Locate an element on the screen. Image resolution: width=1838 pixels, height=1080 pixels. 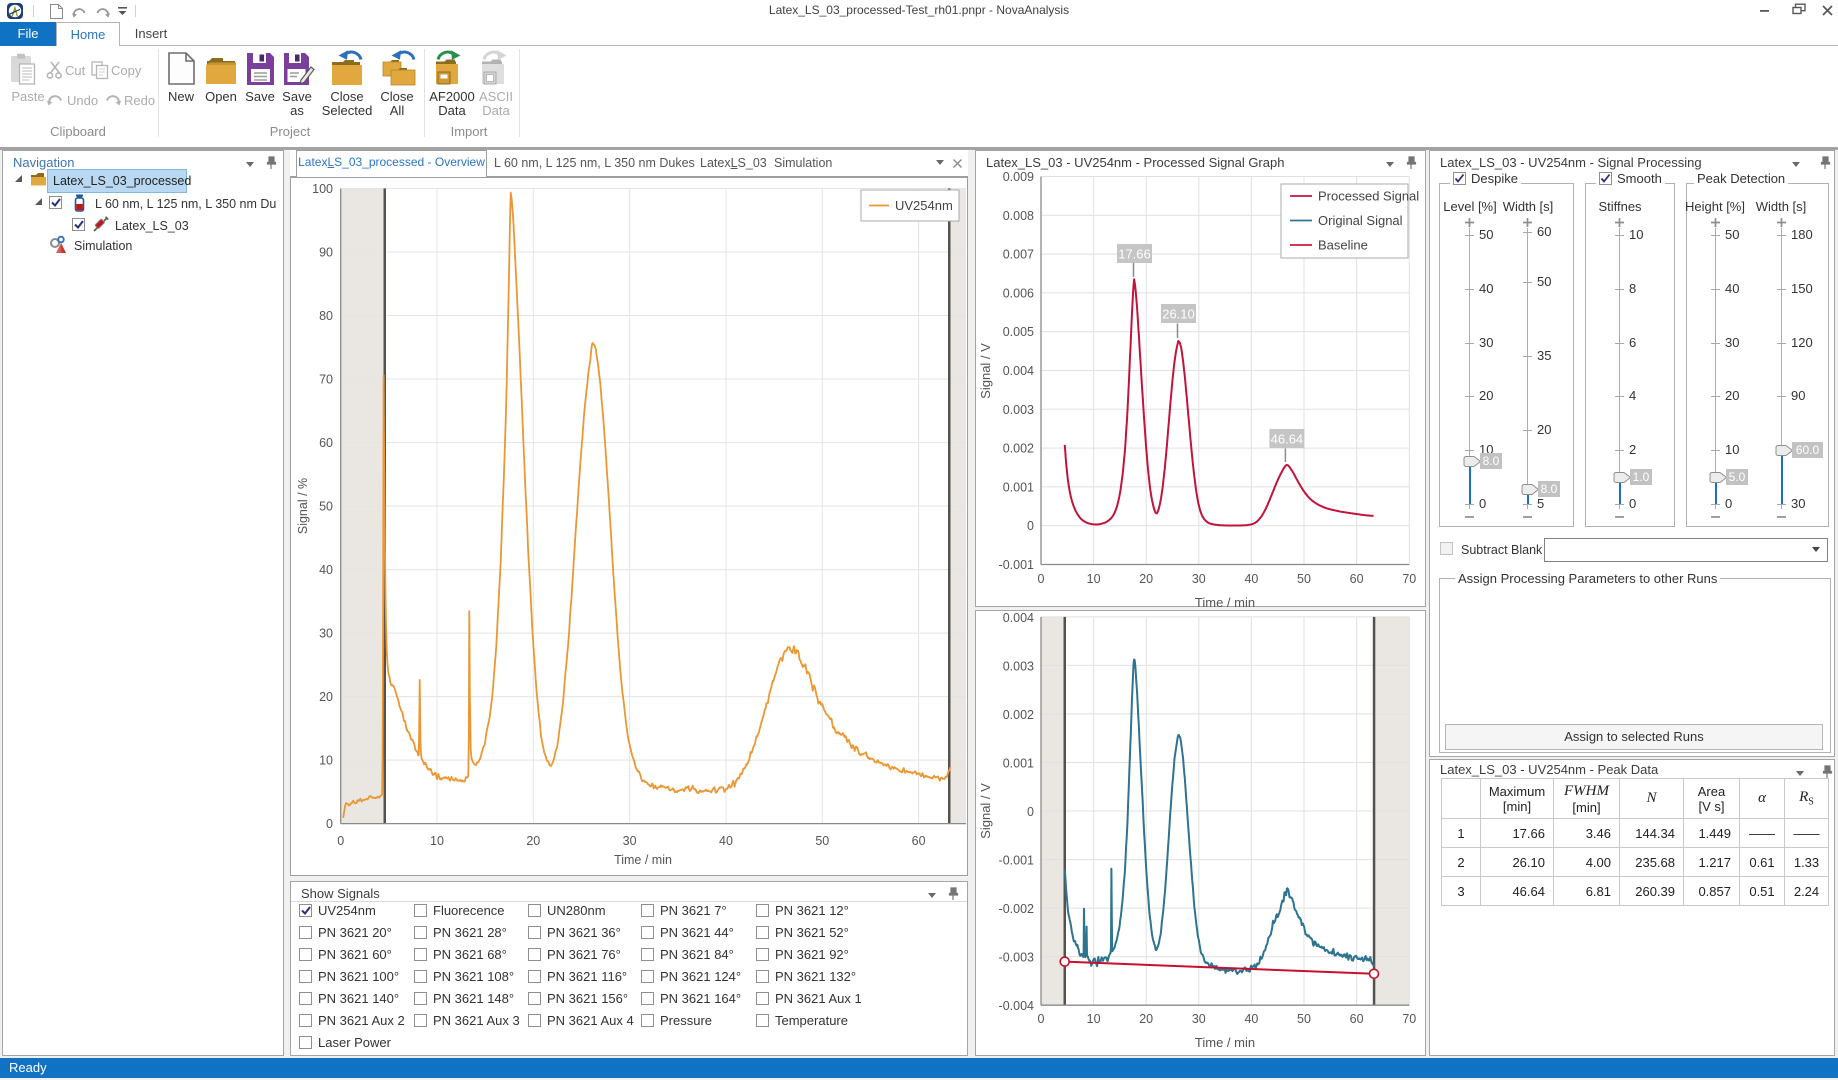
svg-text: 100 is located at coordinates (322, 189).